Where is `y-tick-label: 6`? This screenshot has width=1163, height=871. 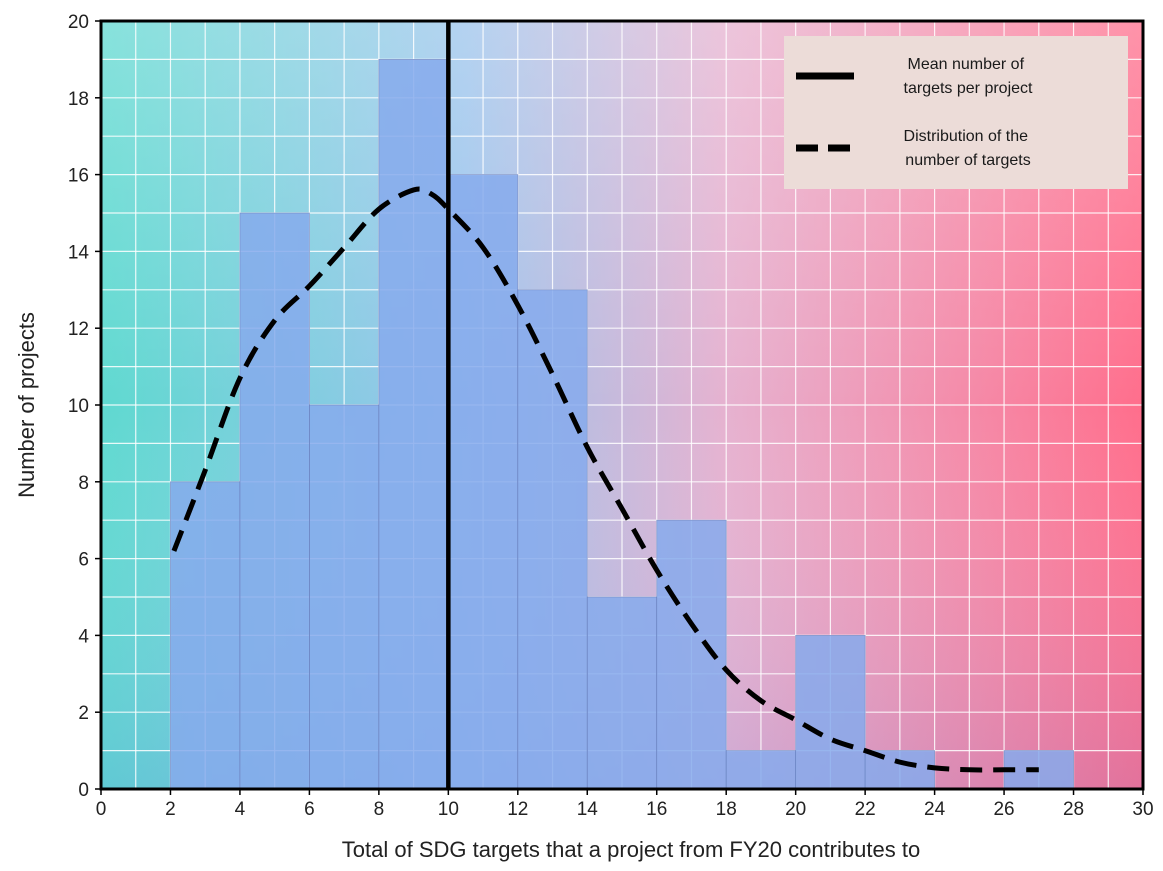
y-tick-label: 6 is located at coordinates (83, 560).